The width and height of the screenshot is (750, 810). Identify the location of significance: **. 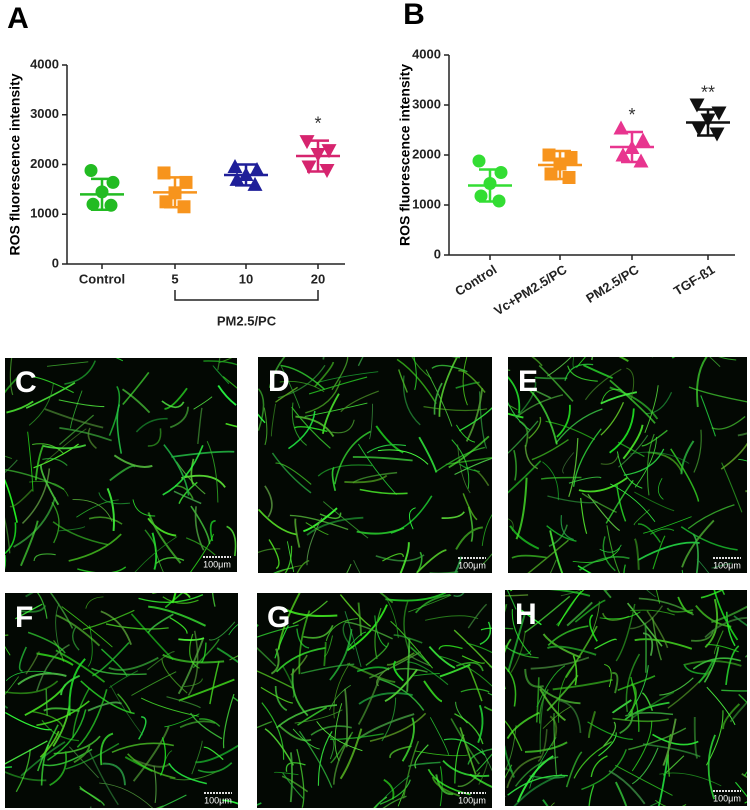
(708, 92).